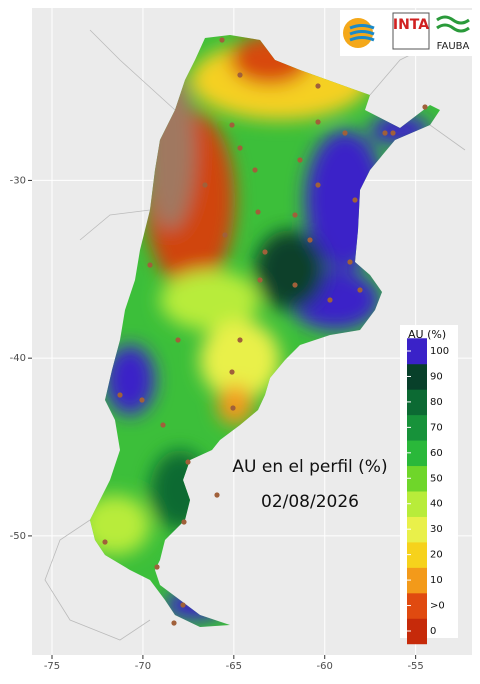 The height and width of the screenshot is (684, 480). What do you see at coordinates (411, 25) in the screenshot?
I see `logo-text: INTA` at bounding box center [411, 25].